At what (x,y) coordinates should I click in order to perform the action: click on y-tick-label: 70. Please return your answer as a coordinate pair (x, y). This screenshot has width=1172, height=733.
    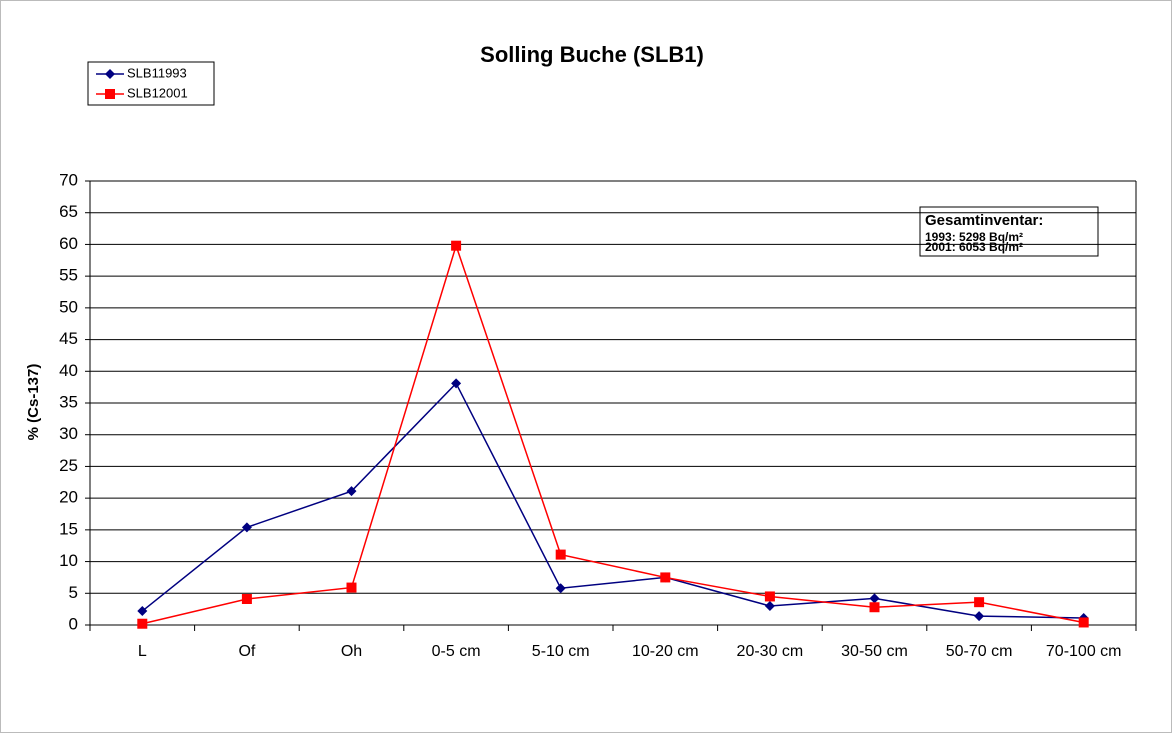
    Looking at the image, I should click on (68, 179).